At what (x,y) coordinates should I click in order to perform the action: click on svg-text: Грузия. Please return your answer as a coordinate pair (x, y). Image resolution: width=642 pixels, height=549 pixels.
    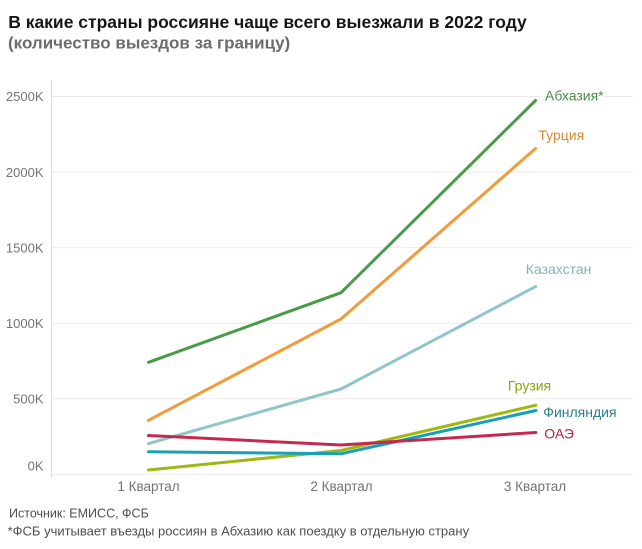
    Looking at the image, I should click on (529, 385).